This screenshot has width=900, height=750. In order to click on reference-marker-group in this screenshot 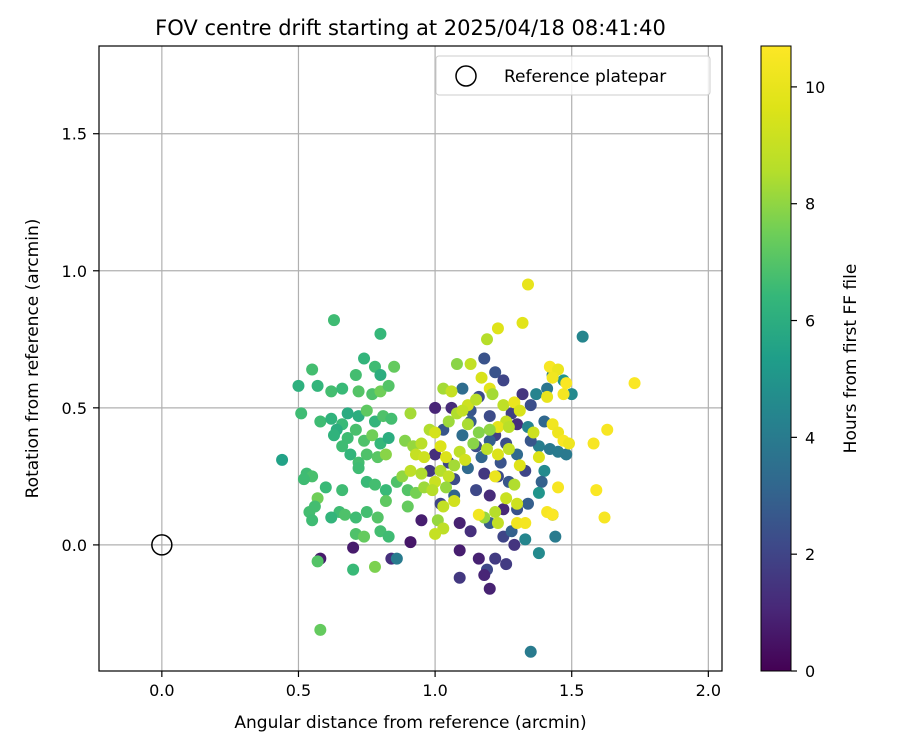, I will do `click(162, 545)`.